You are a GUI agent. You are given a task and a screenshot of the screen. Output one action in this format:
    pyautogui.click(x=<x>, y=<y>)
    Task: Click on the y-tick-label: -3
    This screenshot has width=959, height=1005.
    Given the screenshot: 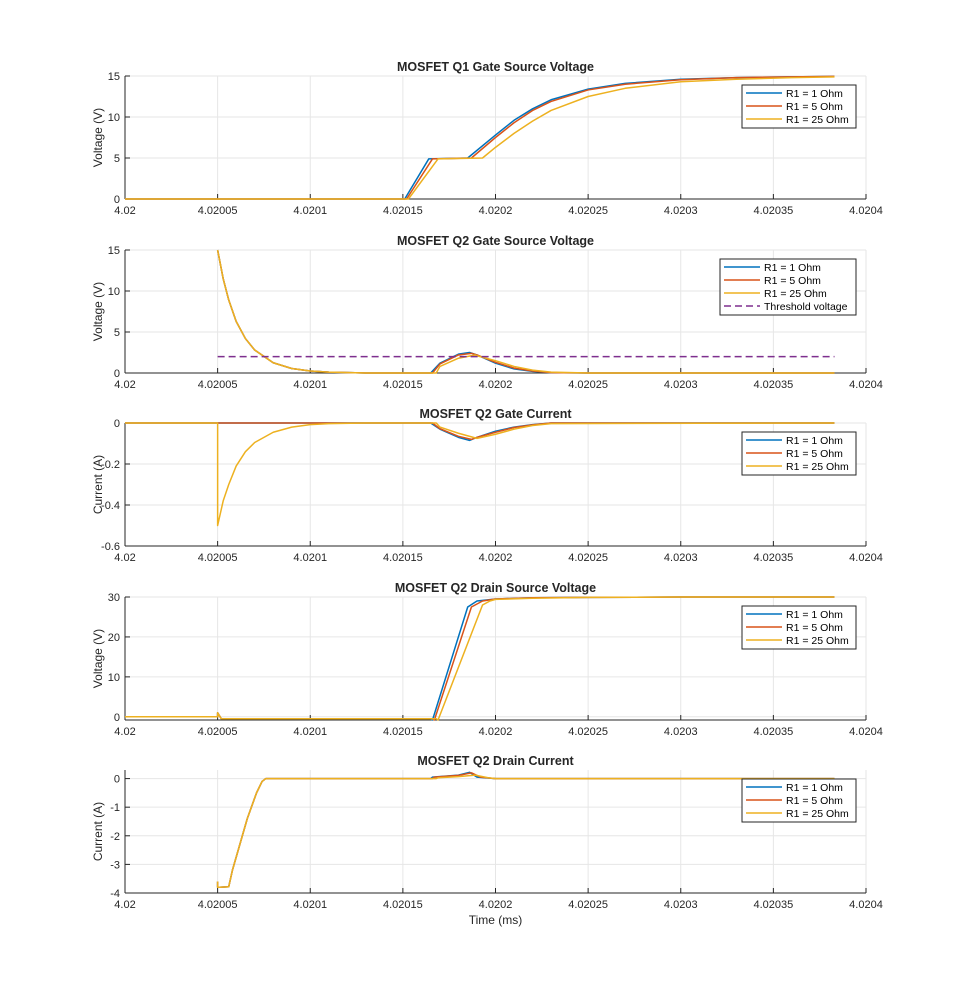 What is the action you would take?
    pyautogui.click(x=115, y=865)
    